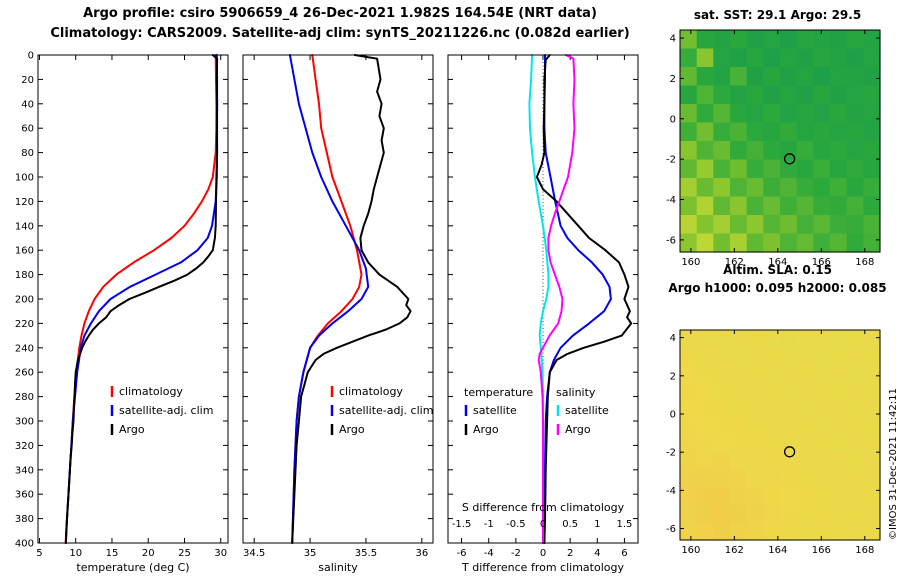 The height and width of the screenshot is (580, 900). Describe the element at coordinates (24, 300) in the screenshot. I see `y-tick-label: 200` at that location.